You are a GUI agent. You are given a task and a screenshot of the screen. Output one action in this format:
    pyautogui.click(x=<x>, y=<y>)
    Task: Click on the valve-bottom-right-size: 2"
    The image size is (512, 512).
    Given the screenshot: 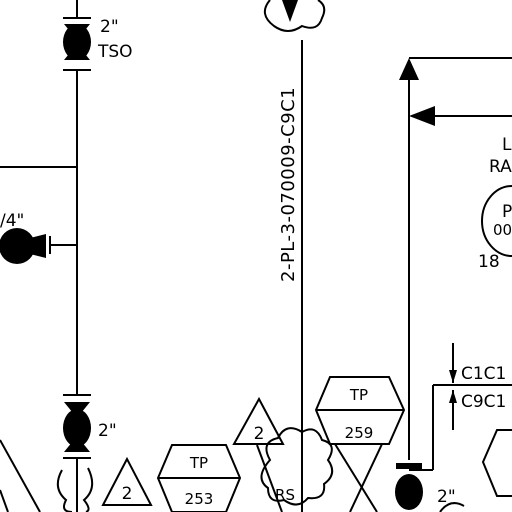 What is the action you would take?
    pyautogui.click(x=446, y=497)
    